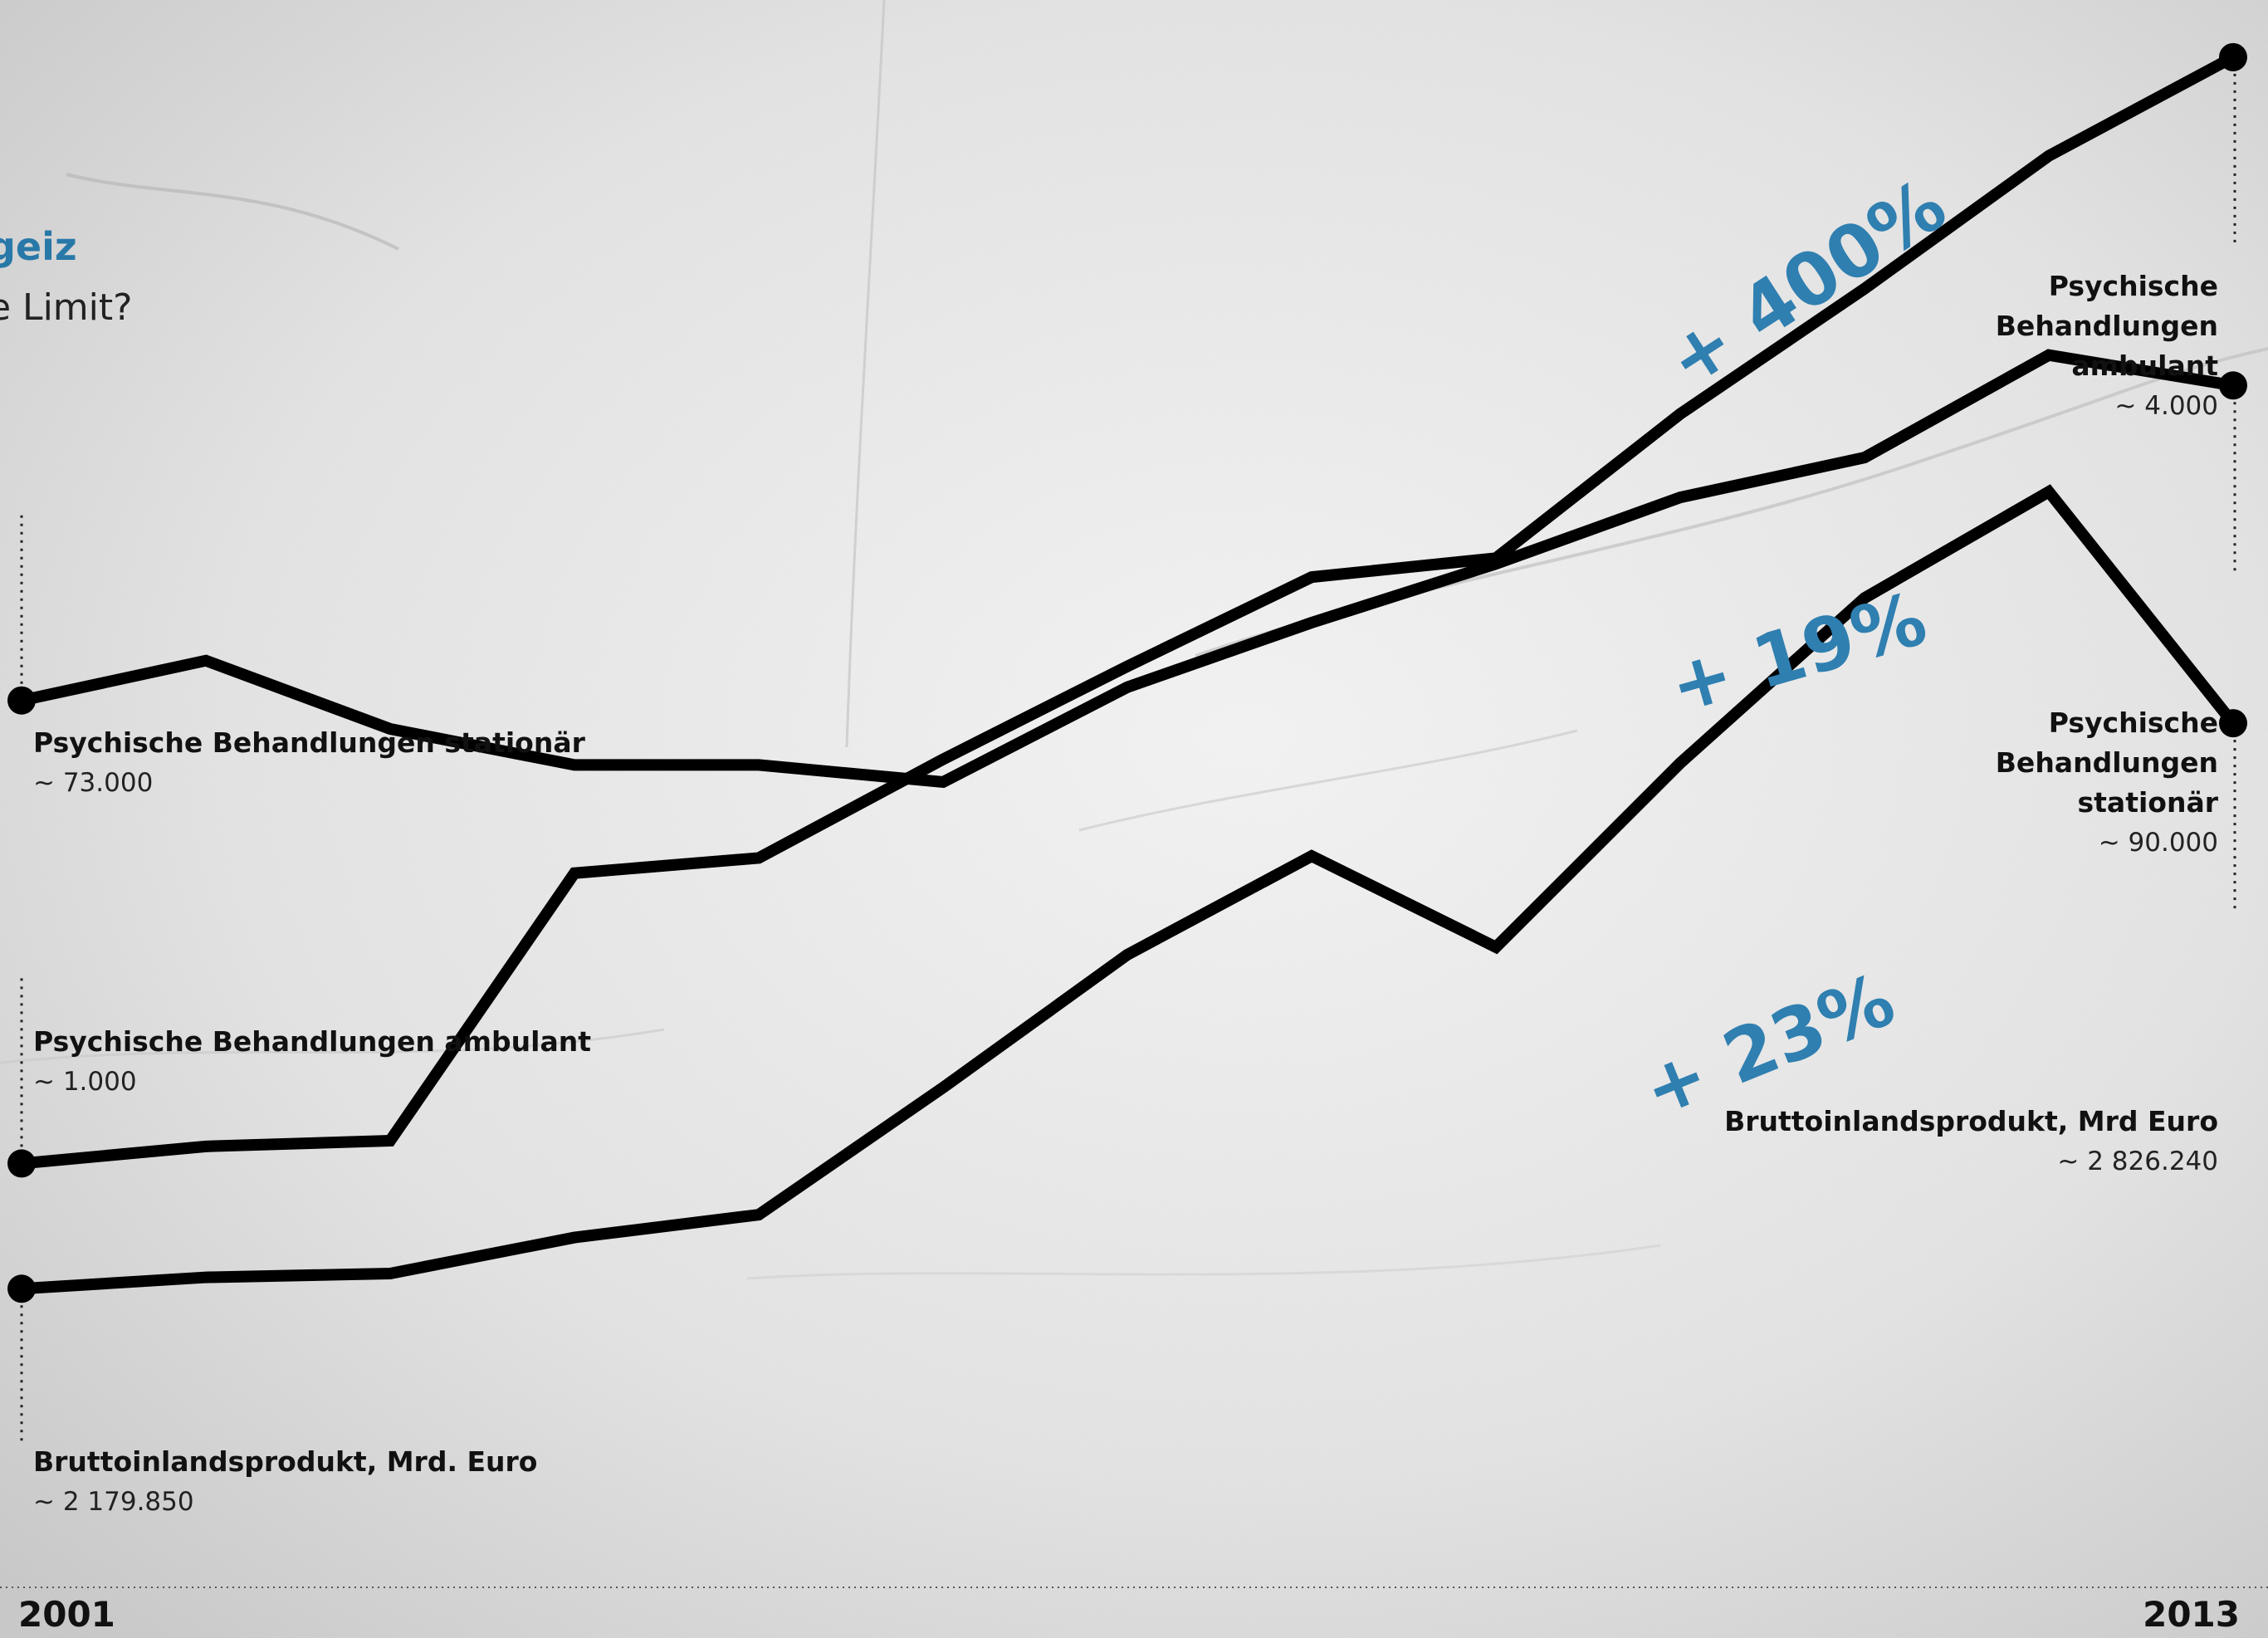 This screenshot has height=1638, width=2268. I want to click on x-tick-label-start: 2001, so click(66, 1614).